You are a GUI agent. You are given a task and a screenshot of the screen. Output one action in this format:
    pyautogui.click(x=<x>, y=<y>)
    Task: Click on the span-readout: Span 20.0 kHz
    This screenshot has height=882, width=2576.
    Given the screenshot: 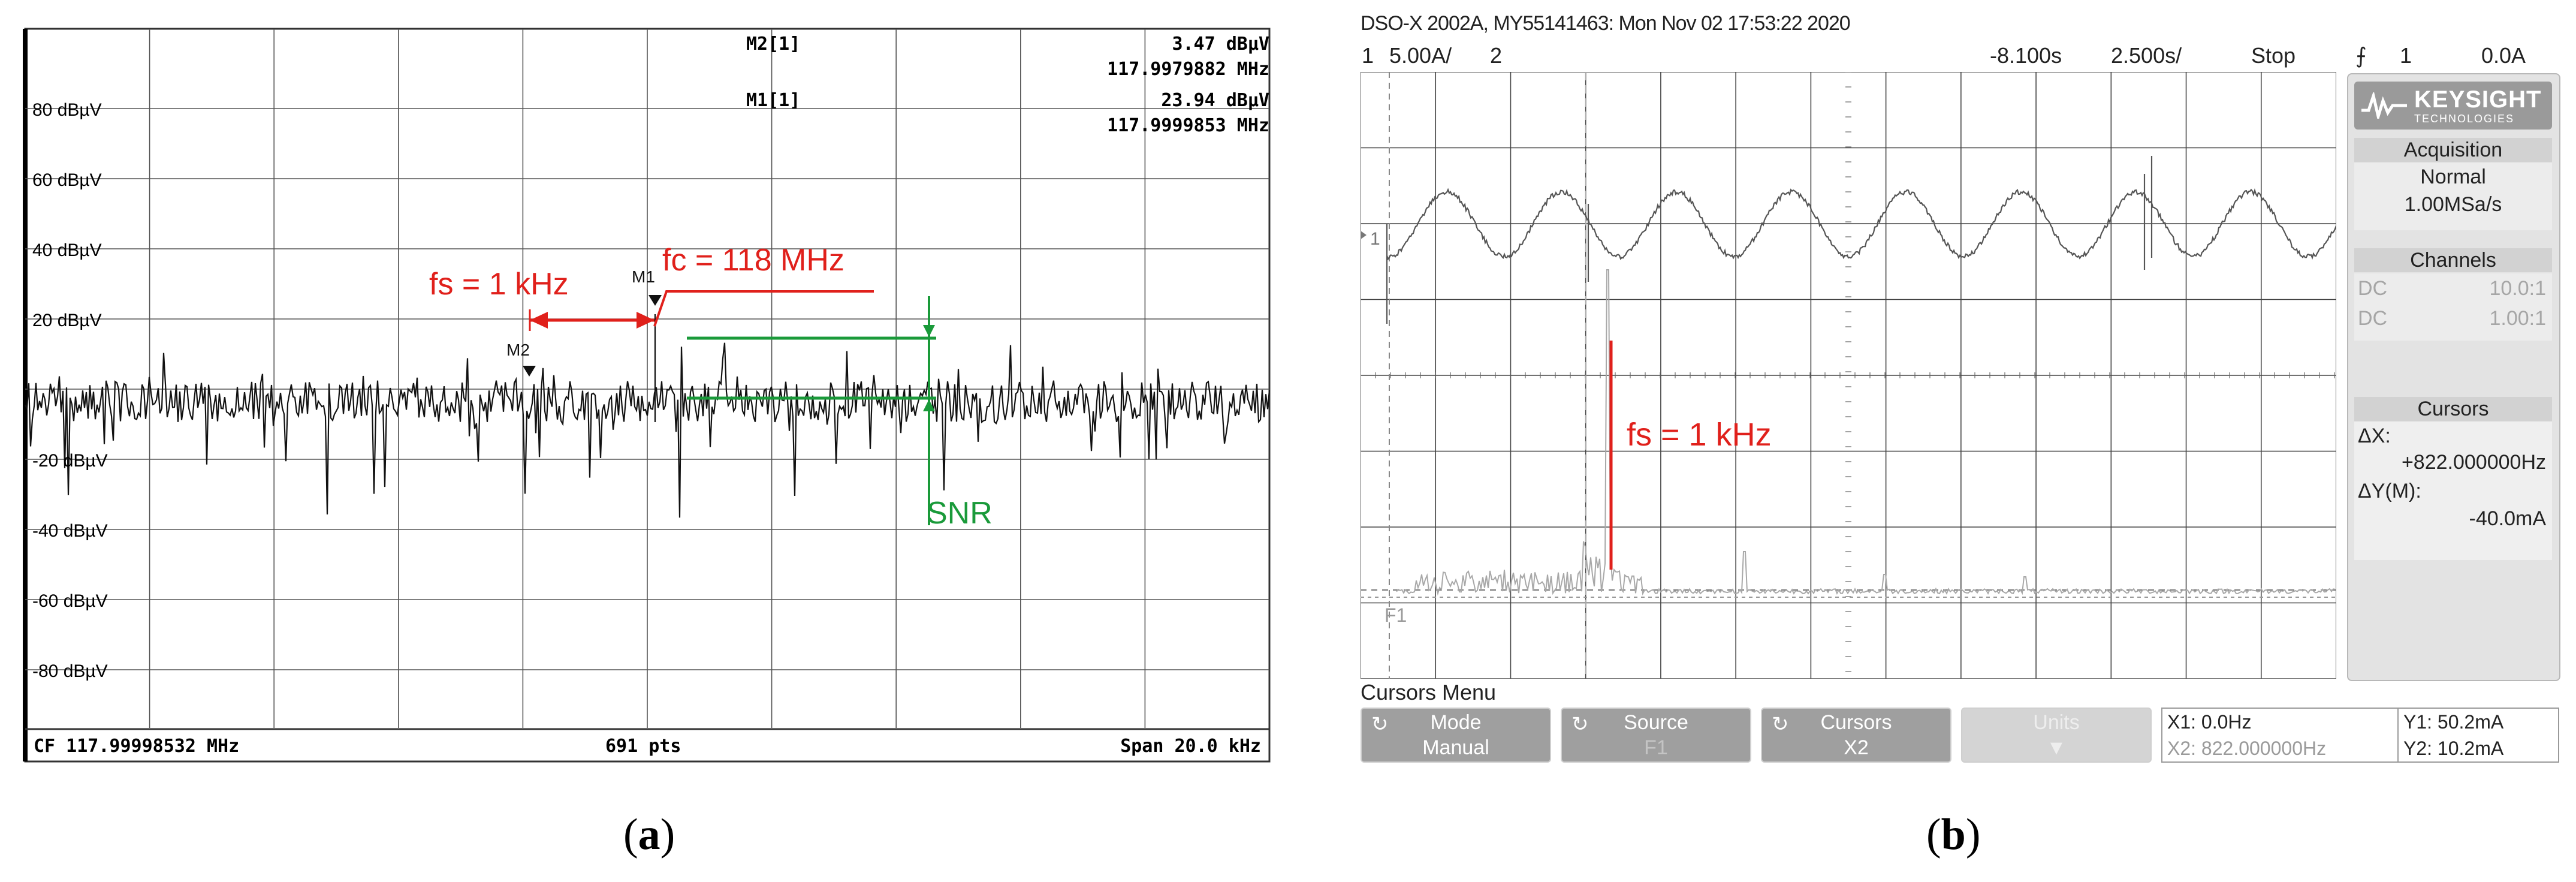 What is the action you would take?
    pyautogui.click(x=1190, y=746)
    